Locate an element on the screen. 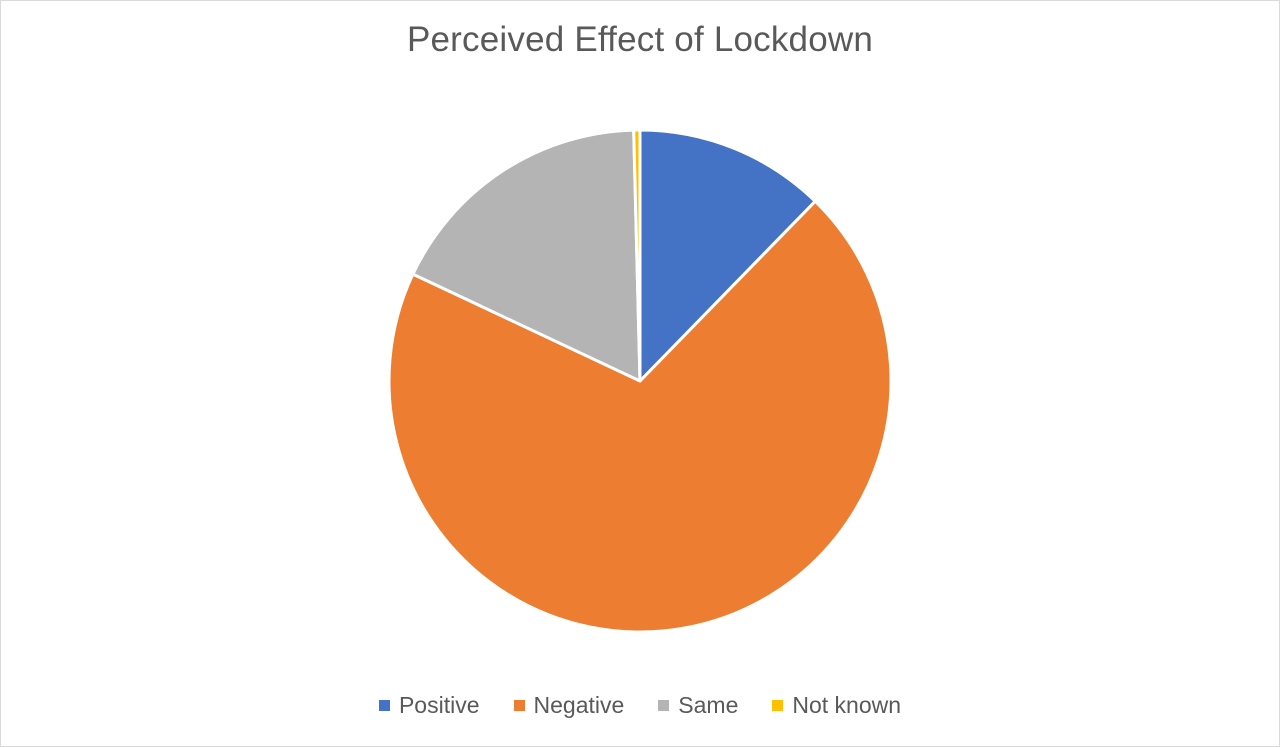 Image resolution: width=1280 pixels, height=747 pixels. legend-item-positive: Positive is located at coordinates (429, 705).